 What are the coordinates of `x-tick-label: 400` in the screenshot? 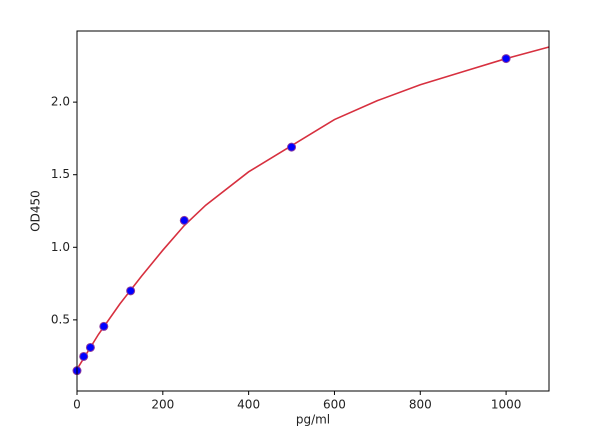 It's located at (248, 405).